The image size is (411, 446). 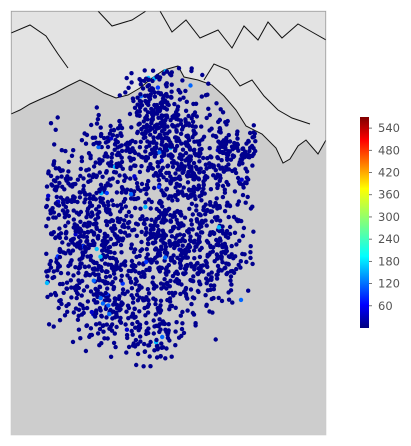 What do you see at coordinates (380, 222) in the screenshot?
I see `colorbar: 540 480 420 360 300 240 180 120 60` at bounding box center [380, 222].